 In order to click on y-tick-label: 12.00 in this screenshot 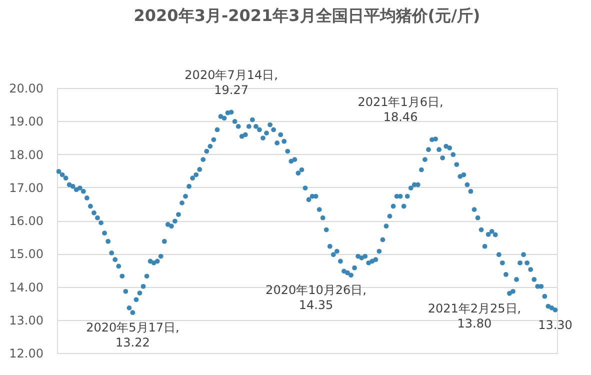, I will do `click(26, 353)`.